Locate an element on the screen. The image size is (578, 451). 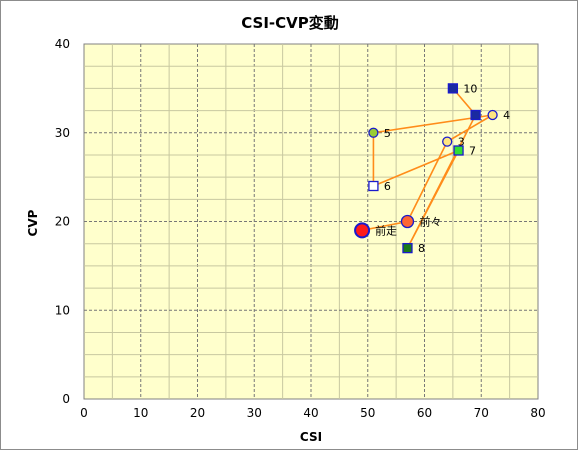
x-tick-label: 70 is located at coordinates (481, 413).